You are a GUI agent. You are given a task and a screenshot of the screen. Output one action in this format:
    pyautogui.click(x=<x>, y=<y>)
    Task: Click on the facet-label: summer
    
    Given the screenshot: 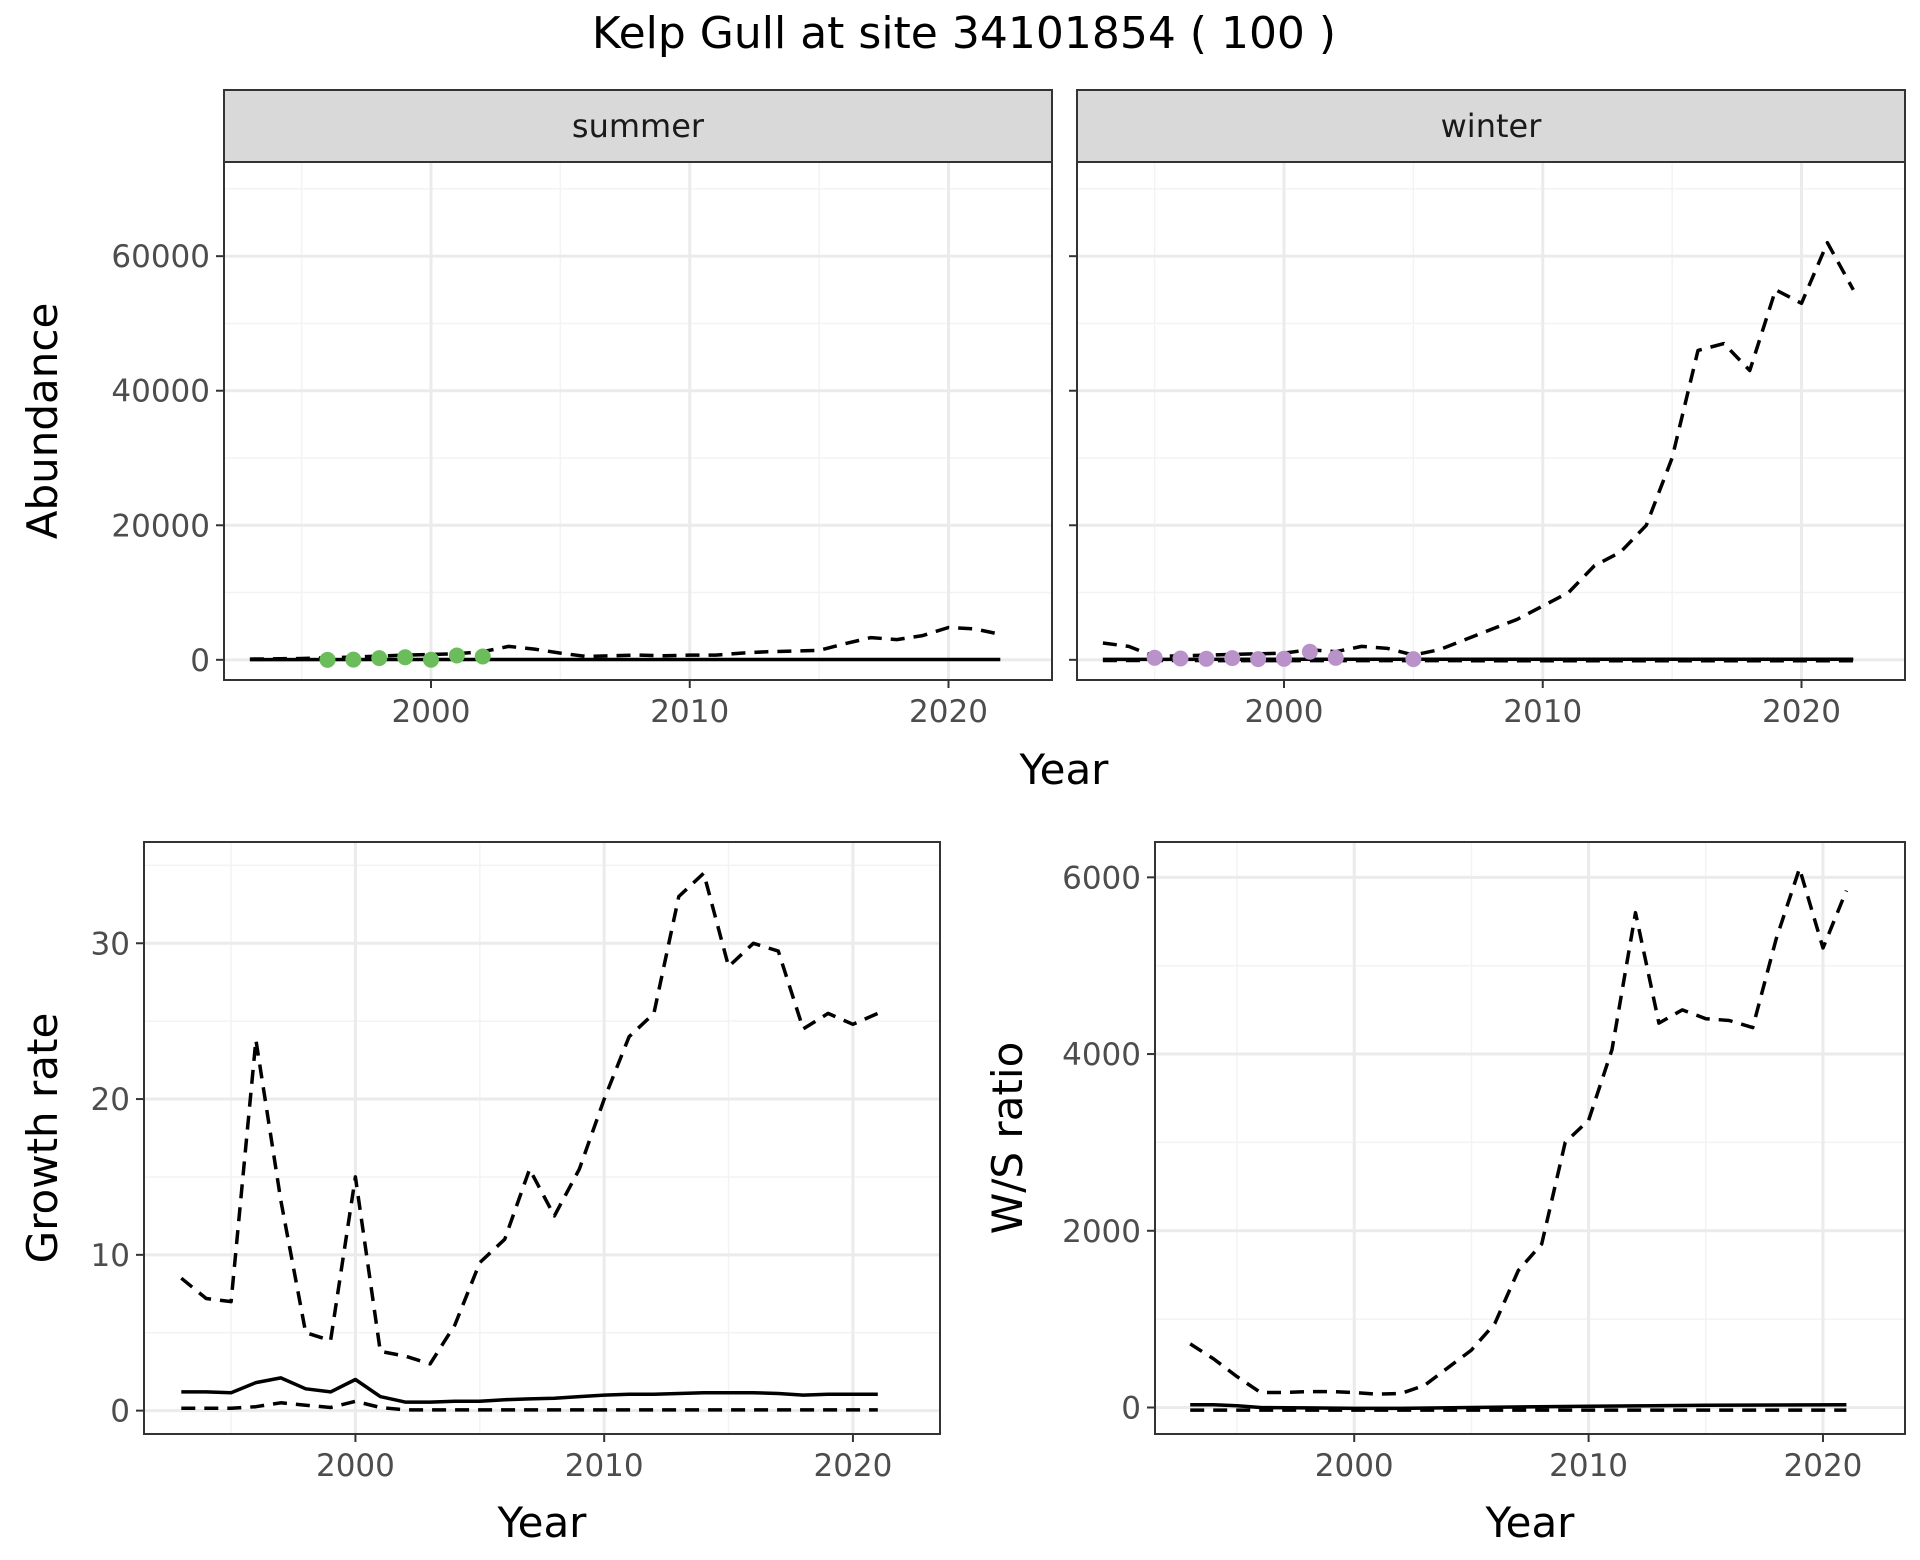 What is the action you would take?
    pyautogui.click(x=638, y=126)
    